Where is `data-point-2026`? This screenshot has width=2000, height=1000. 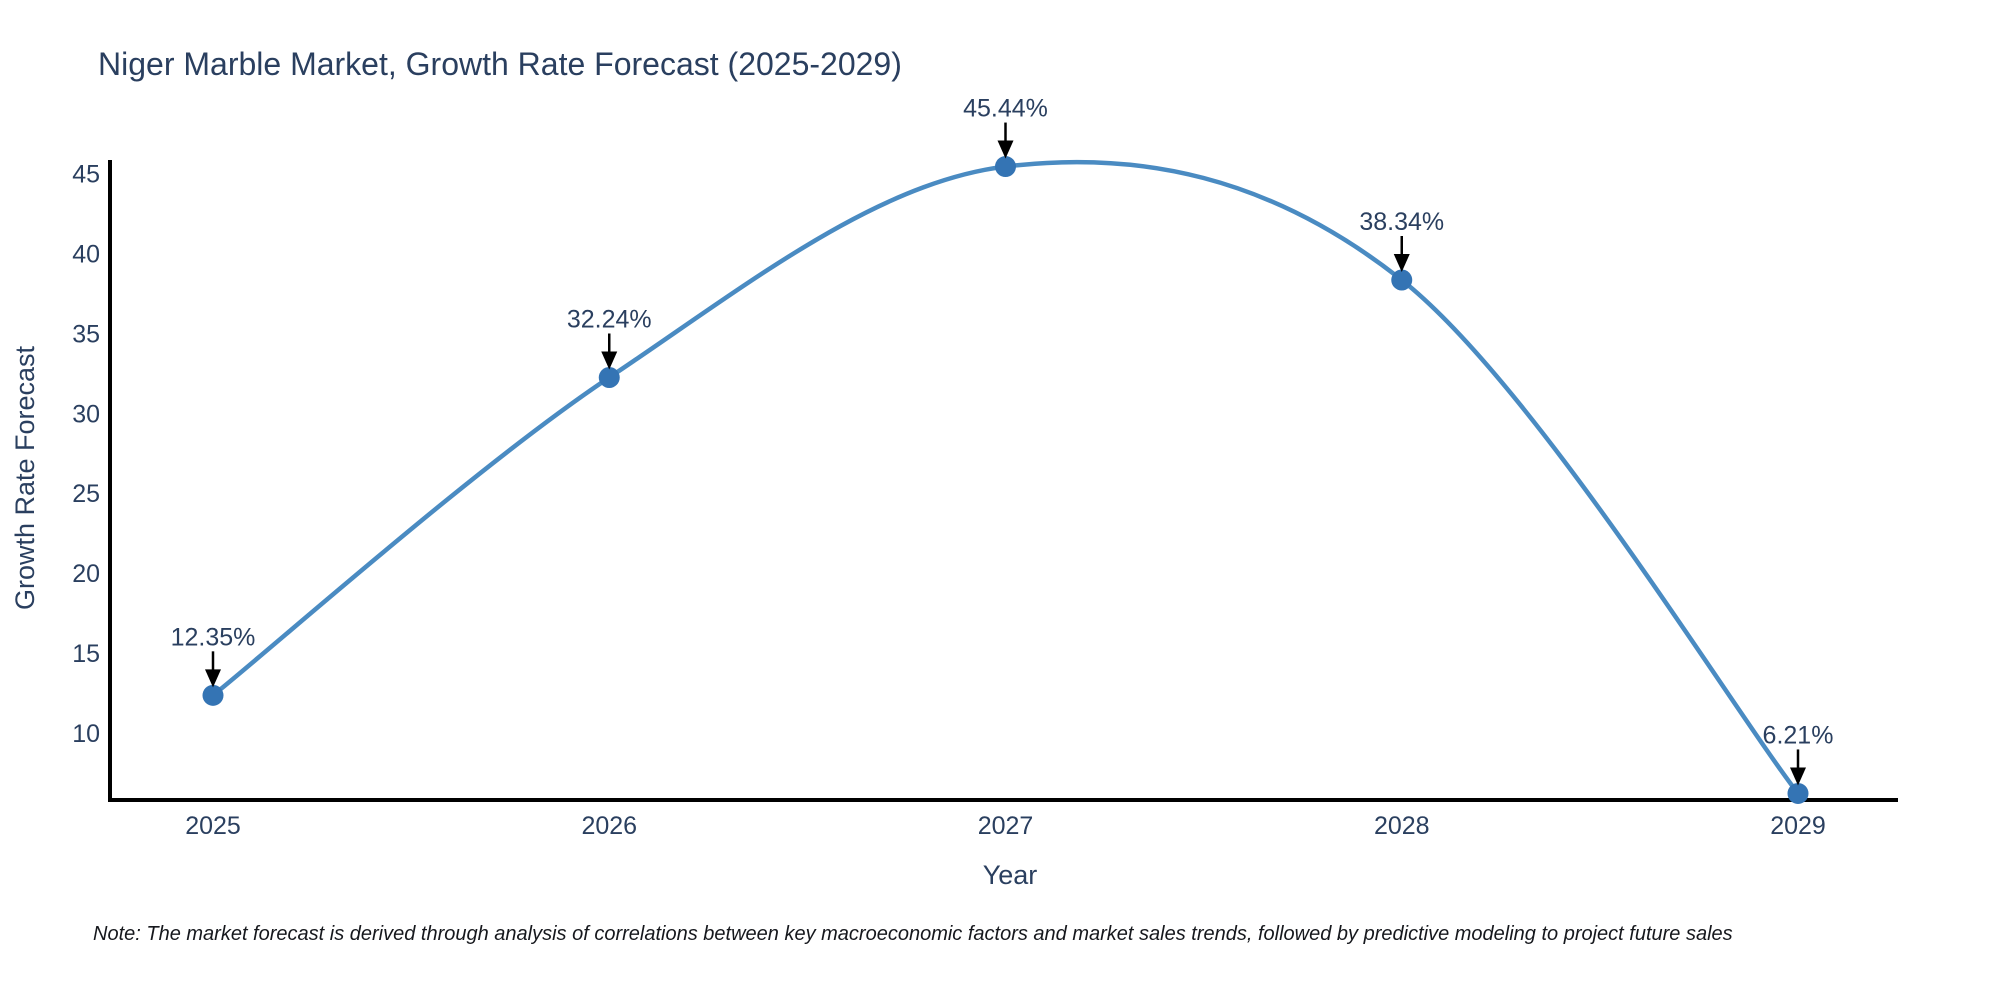
data-point-2026 is located at coordinates (609, 377).